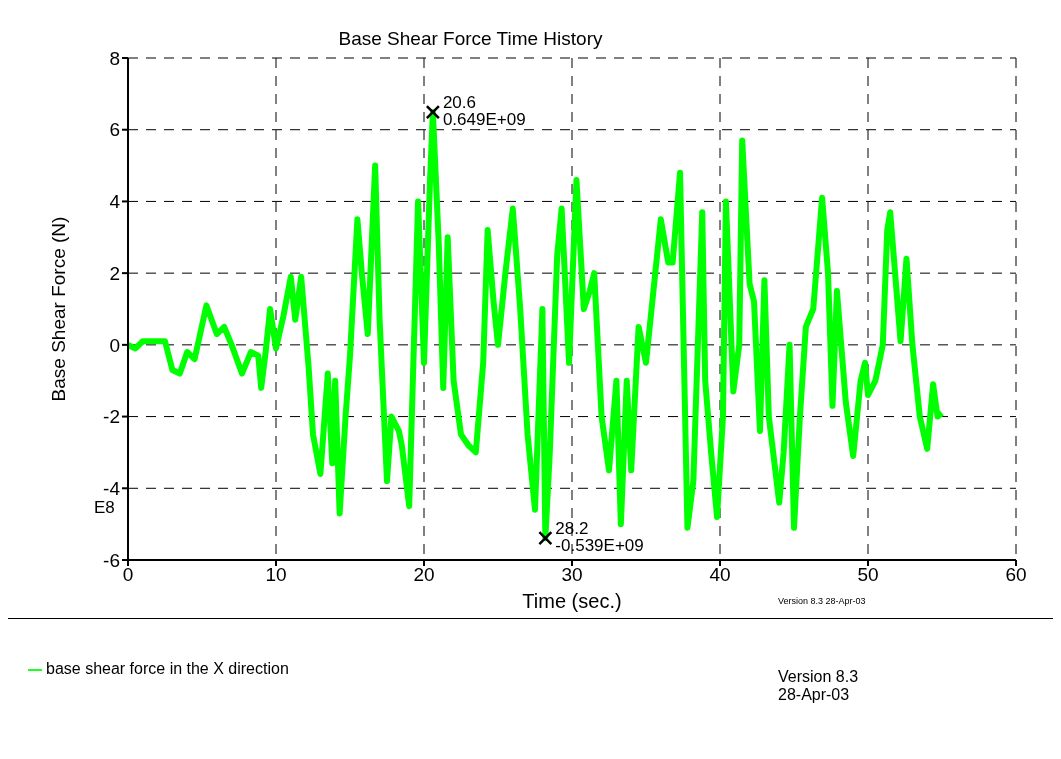  What do you see at coordinates (720, 575) in the screenshot?
I see `x-tick-label: 40` at bounding box center [720, 575].